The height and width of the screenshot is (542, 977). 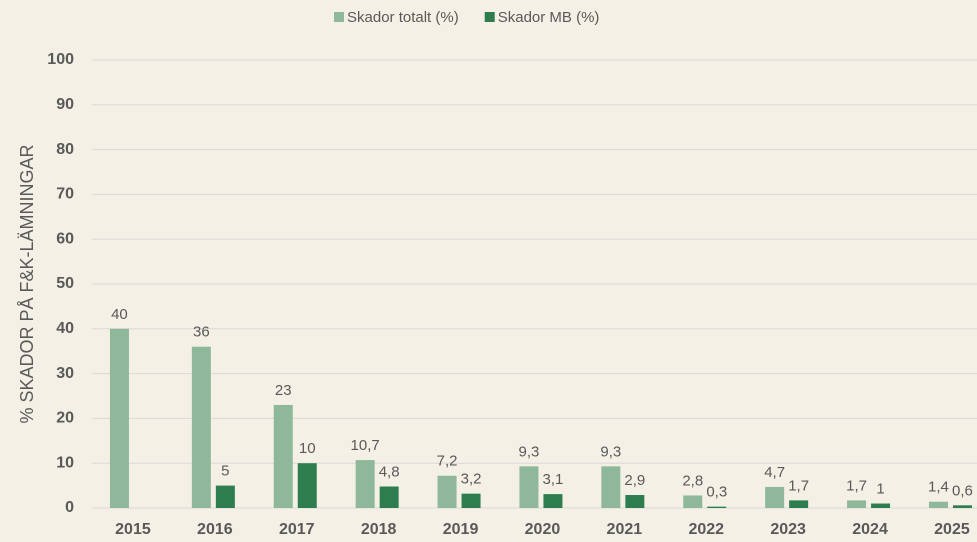 What do you see at coordinates (65, 418) in the screenshot?
I see `y-tick-label: 20` at bounding box center [65, 418].